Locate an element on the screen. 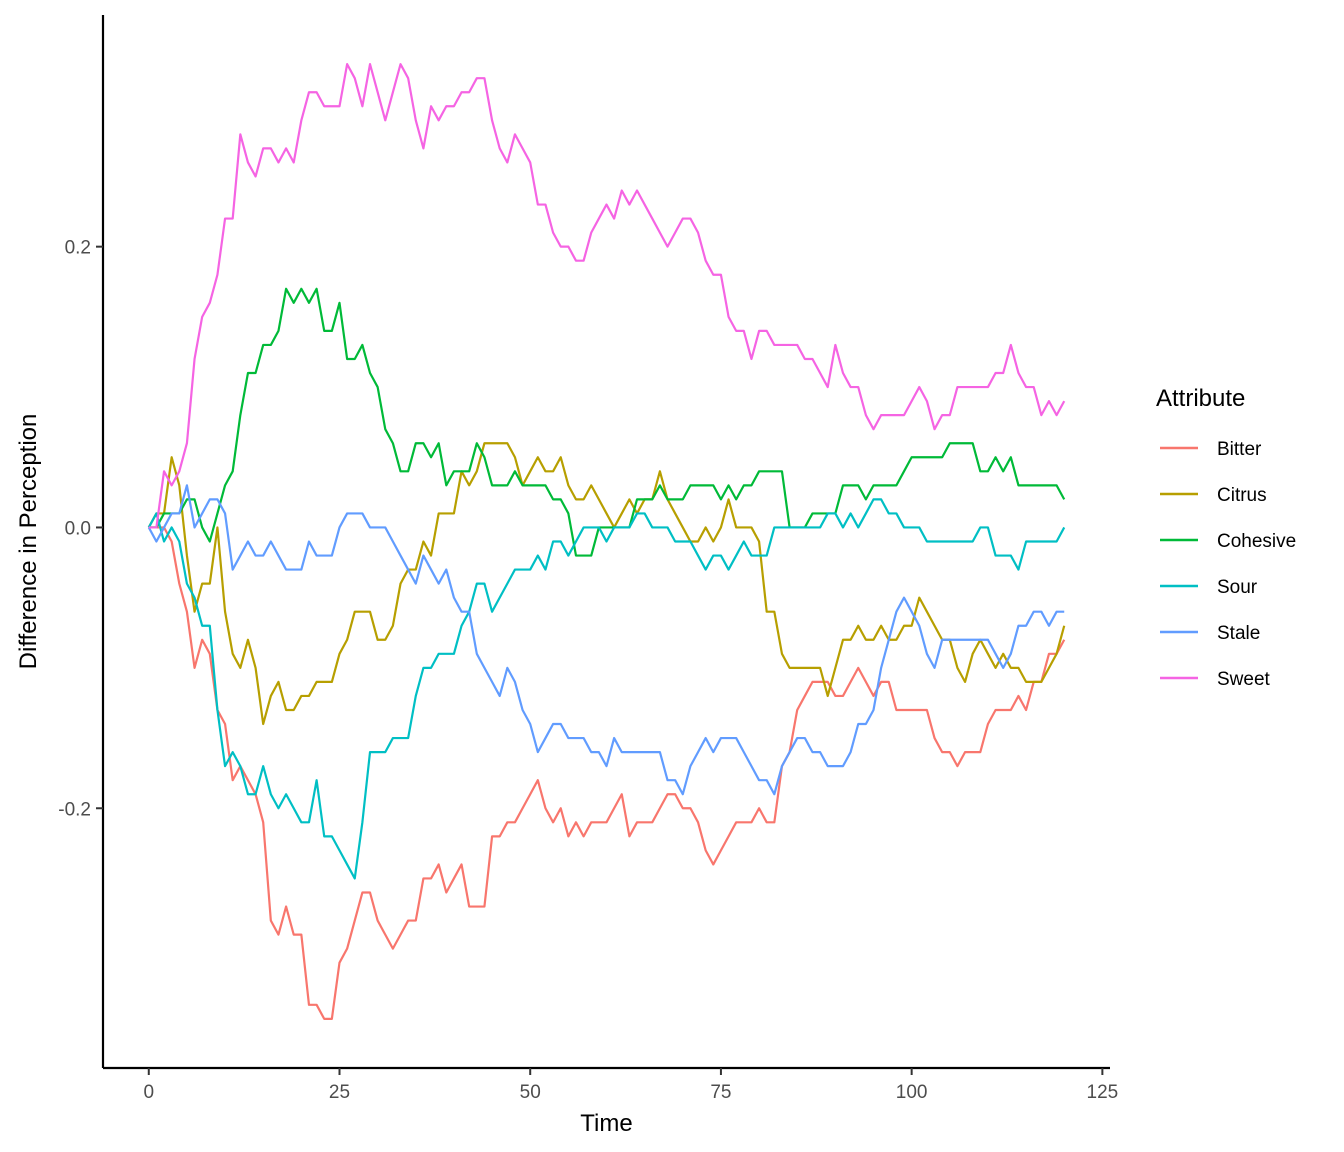  legend-item-citrus: Citrus is located at coordinates (1213, 495).